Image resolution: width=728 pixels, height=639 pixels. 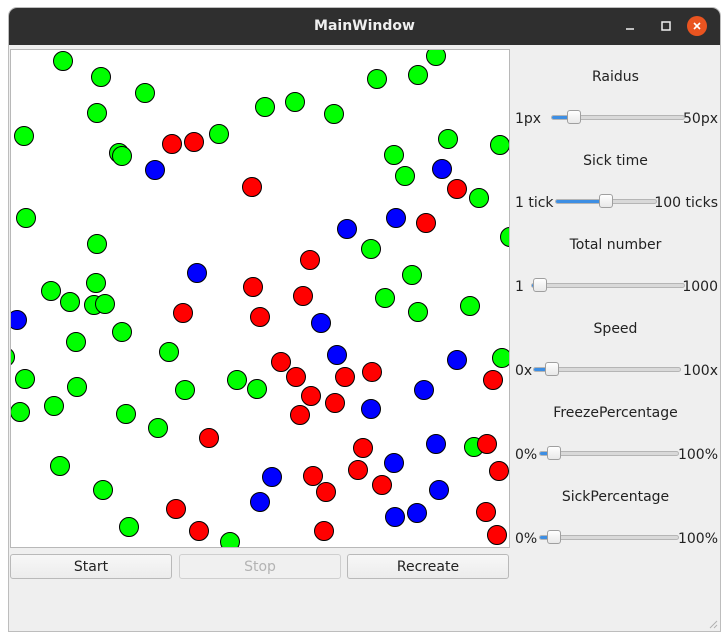 What do you see at coordinates (260, 566) in the screenshot?
I see `stop-button: Stop` at bounding box center [260, 566].